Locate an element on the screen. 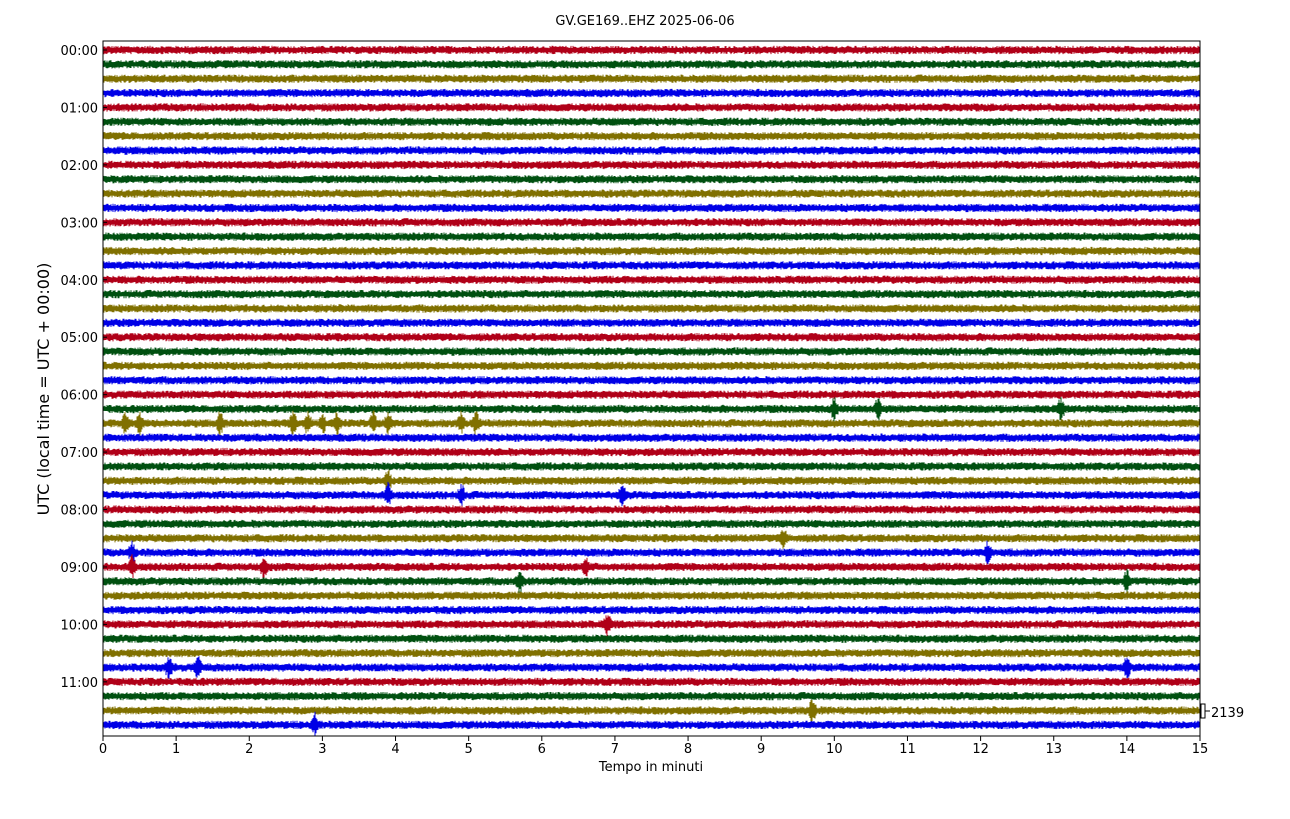 The height and width of the screenshot is (819, 1290). scale-label: 2139 is located at coordinates (1227, 713).